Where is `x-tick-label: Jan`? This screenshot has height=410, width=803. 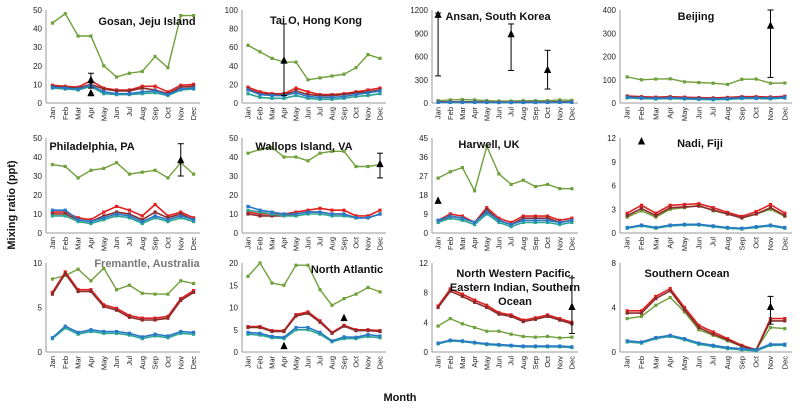 x-tick-label: Jan is located at coordinates (627, 362).